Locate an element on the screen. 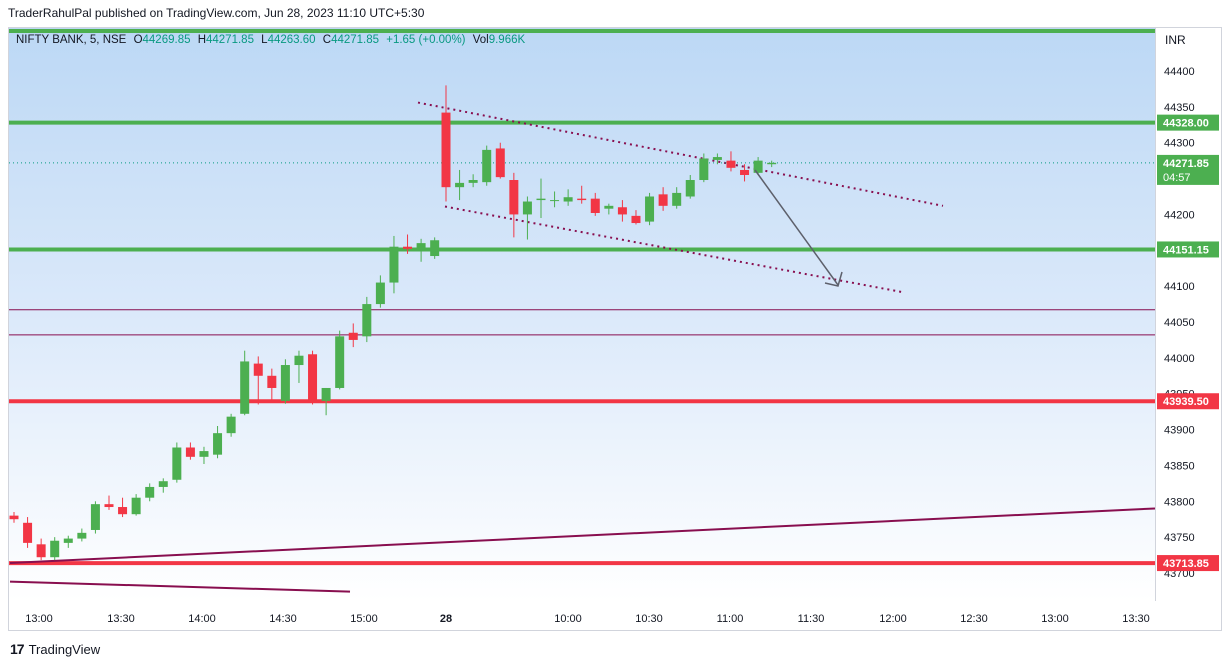  y-tick-label: 43800 is located at coordinates (1179, 502).